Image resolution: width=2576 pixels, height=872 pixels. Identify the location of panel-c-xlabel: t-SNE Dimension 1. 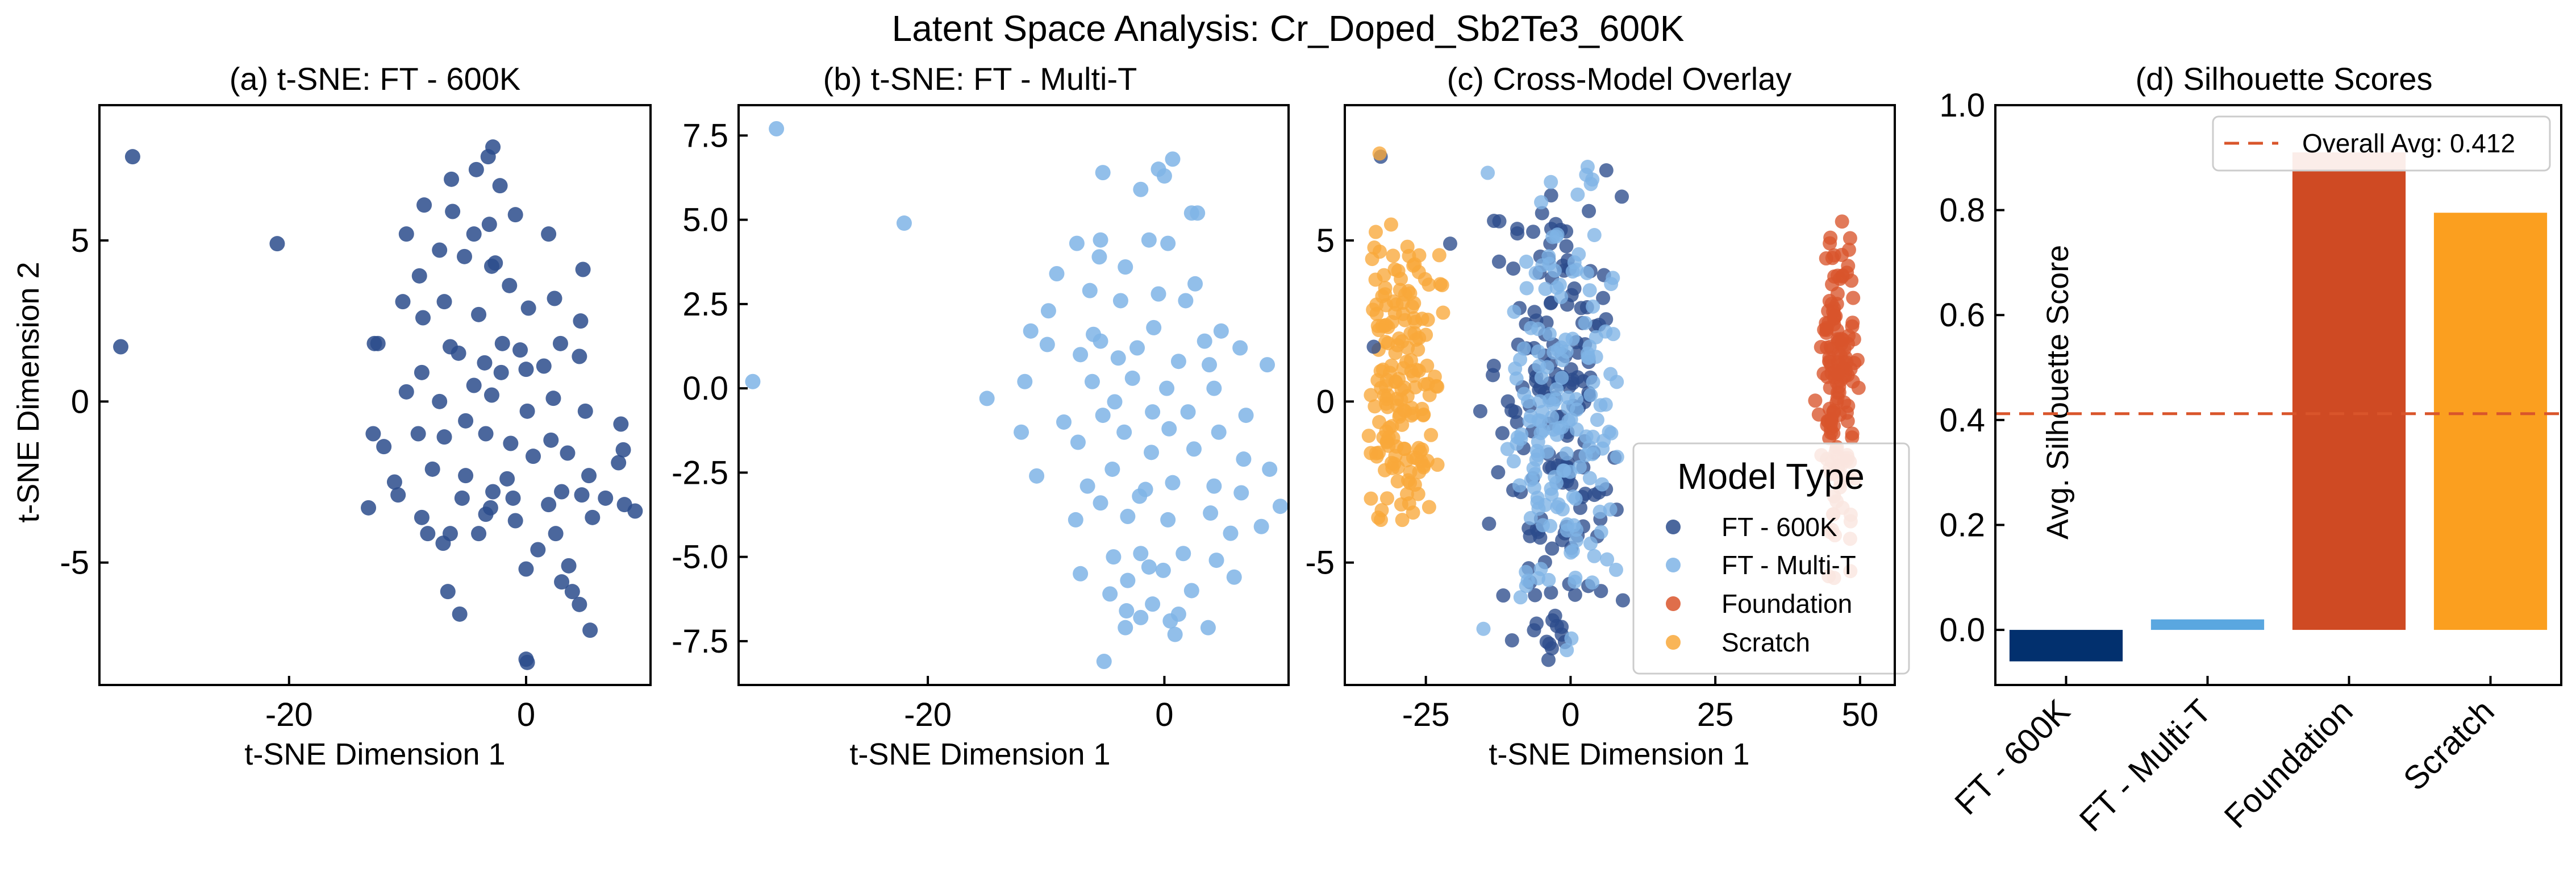
(1619, 754).